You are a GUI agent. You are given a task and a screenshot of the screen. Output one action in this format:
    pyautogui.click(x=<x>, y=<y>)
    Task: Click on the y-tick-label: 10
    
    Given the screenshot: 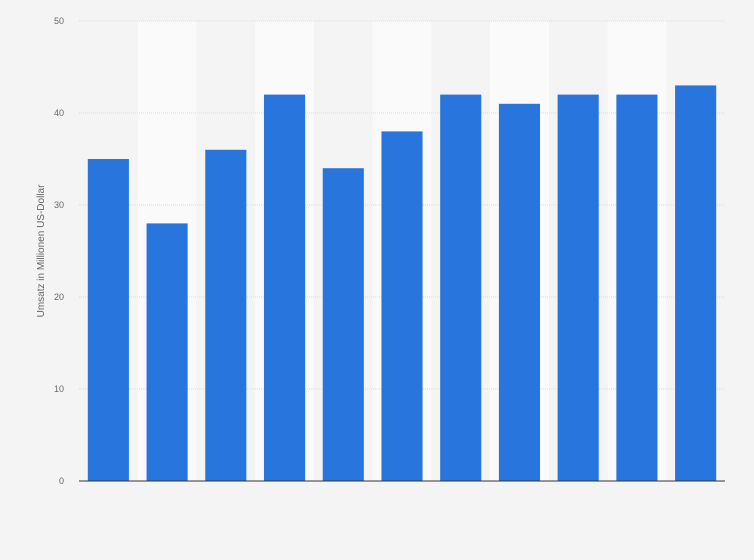 What is the action you would take?
    pyautogui.click(x=59, y=389)
    